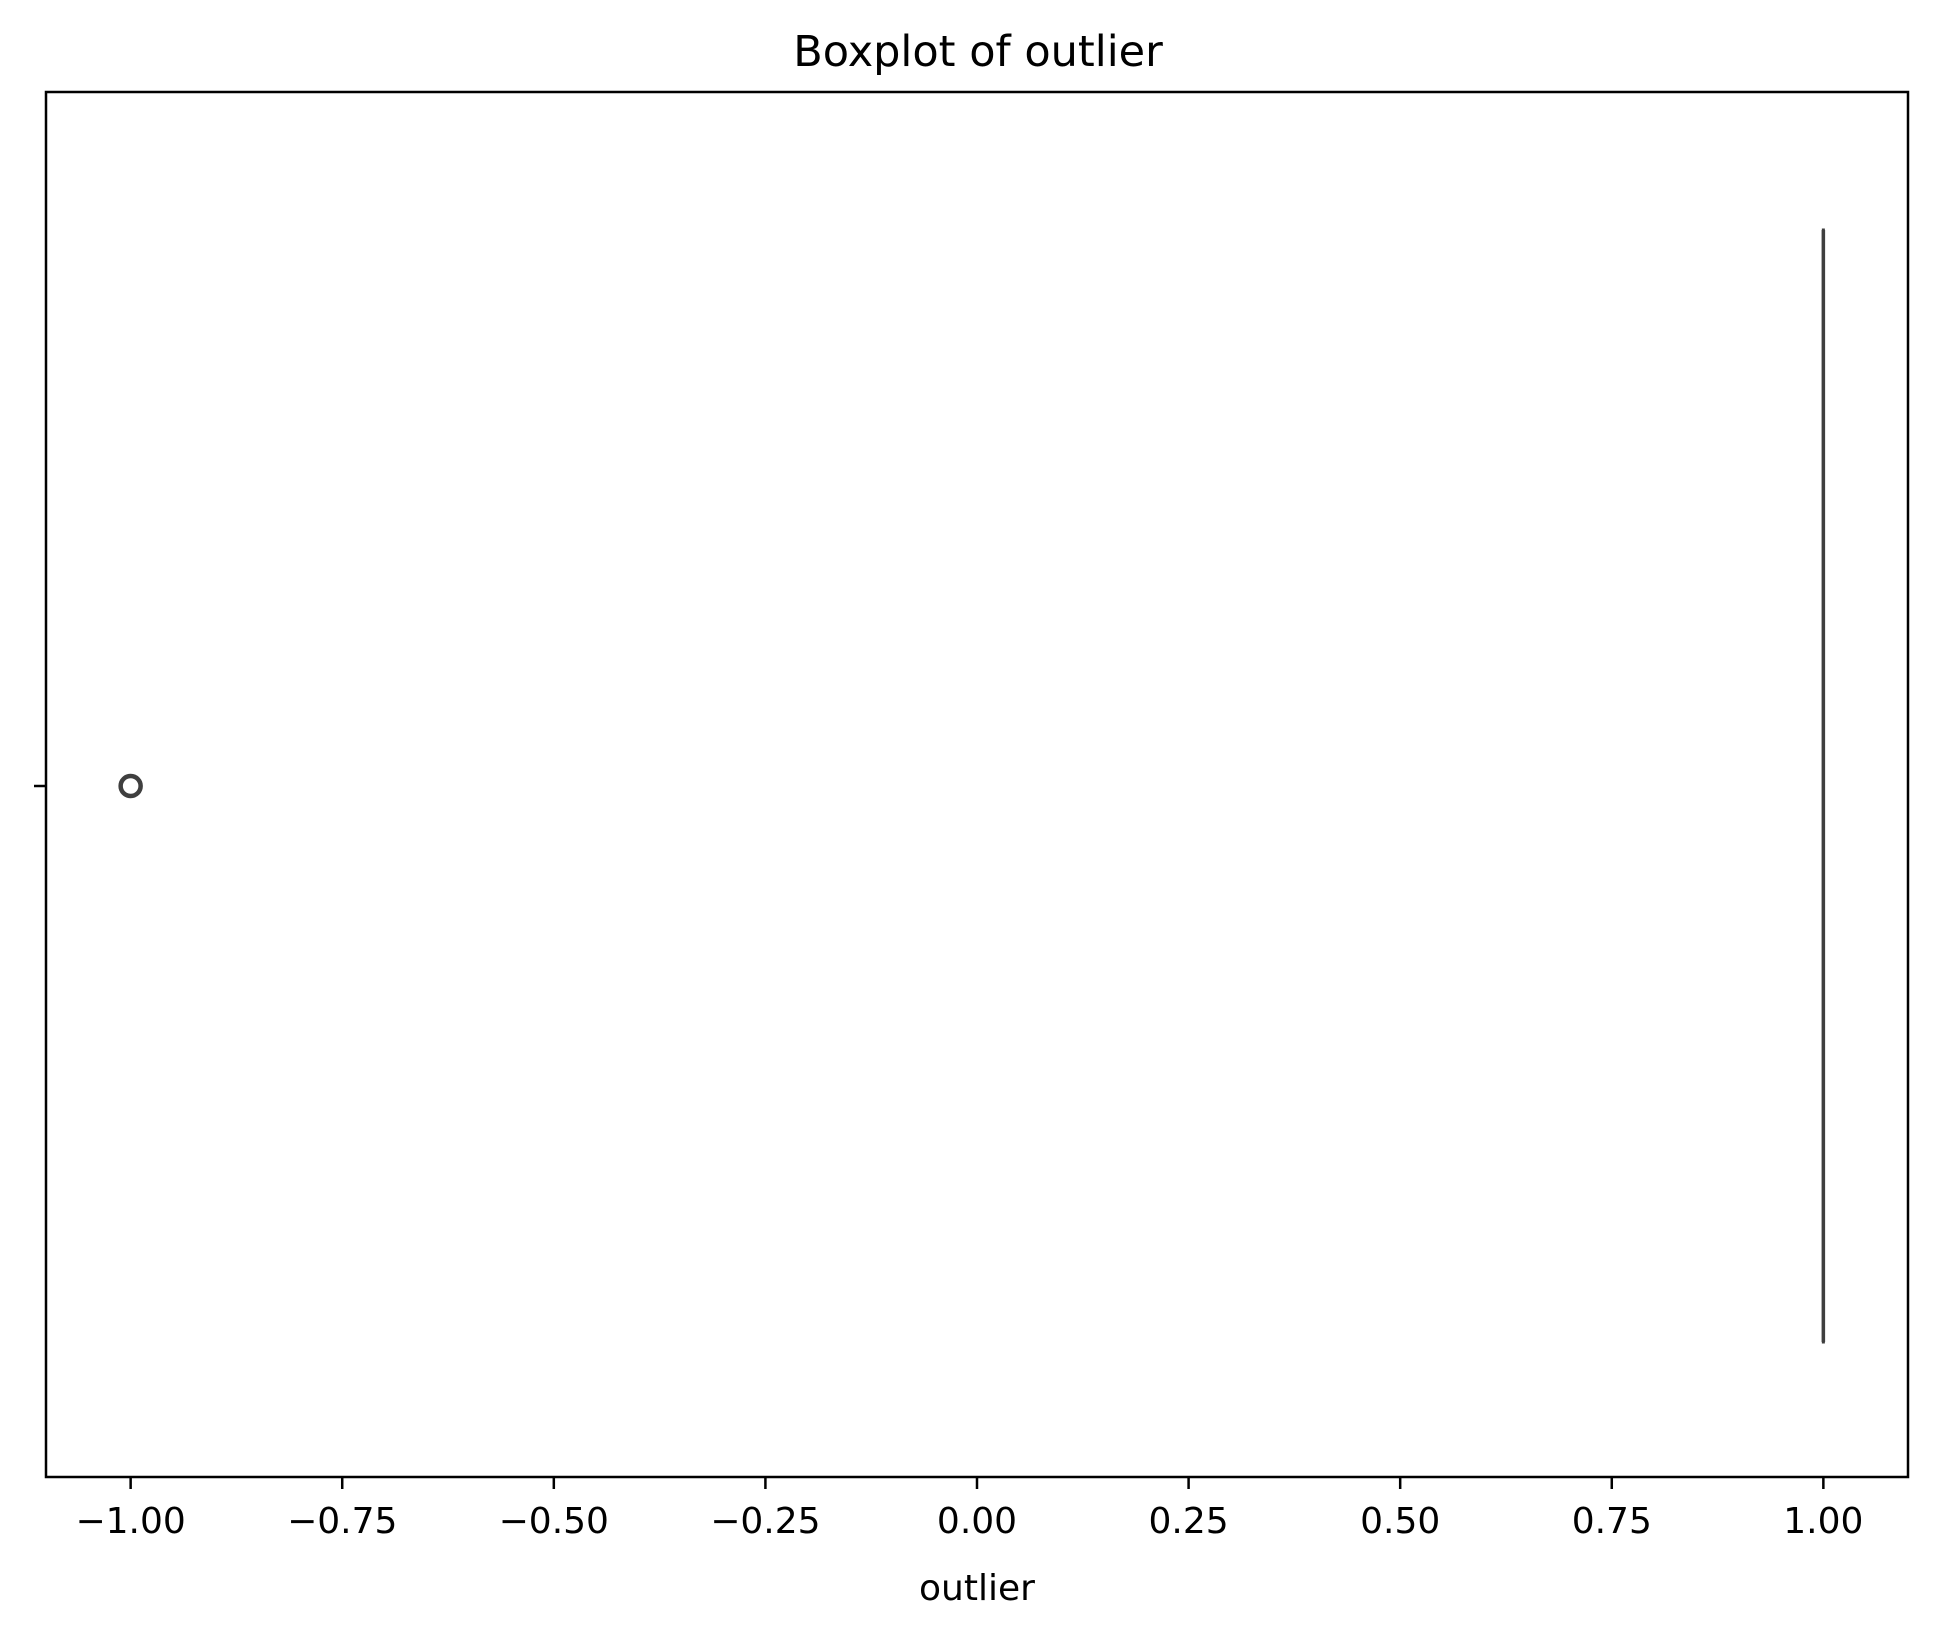 This screenshot has height=1642, width=1934. Describe the element at coordinates (765, 1521) in the screenshot. I see `x-tick-label: −0.25` at that location.